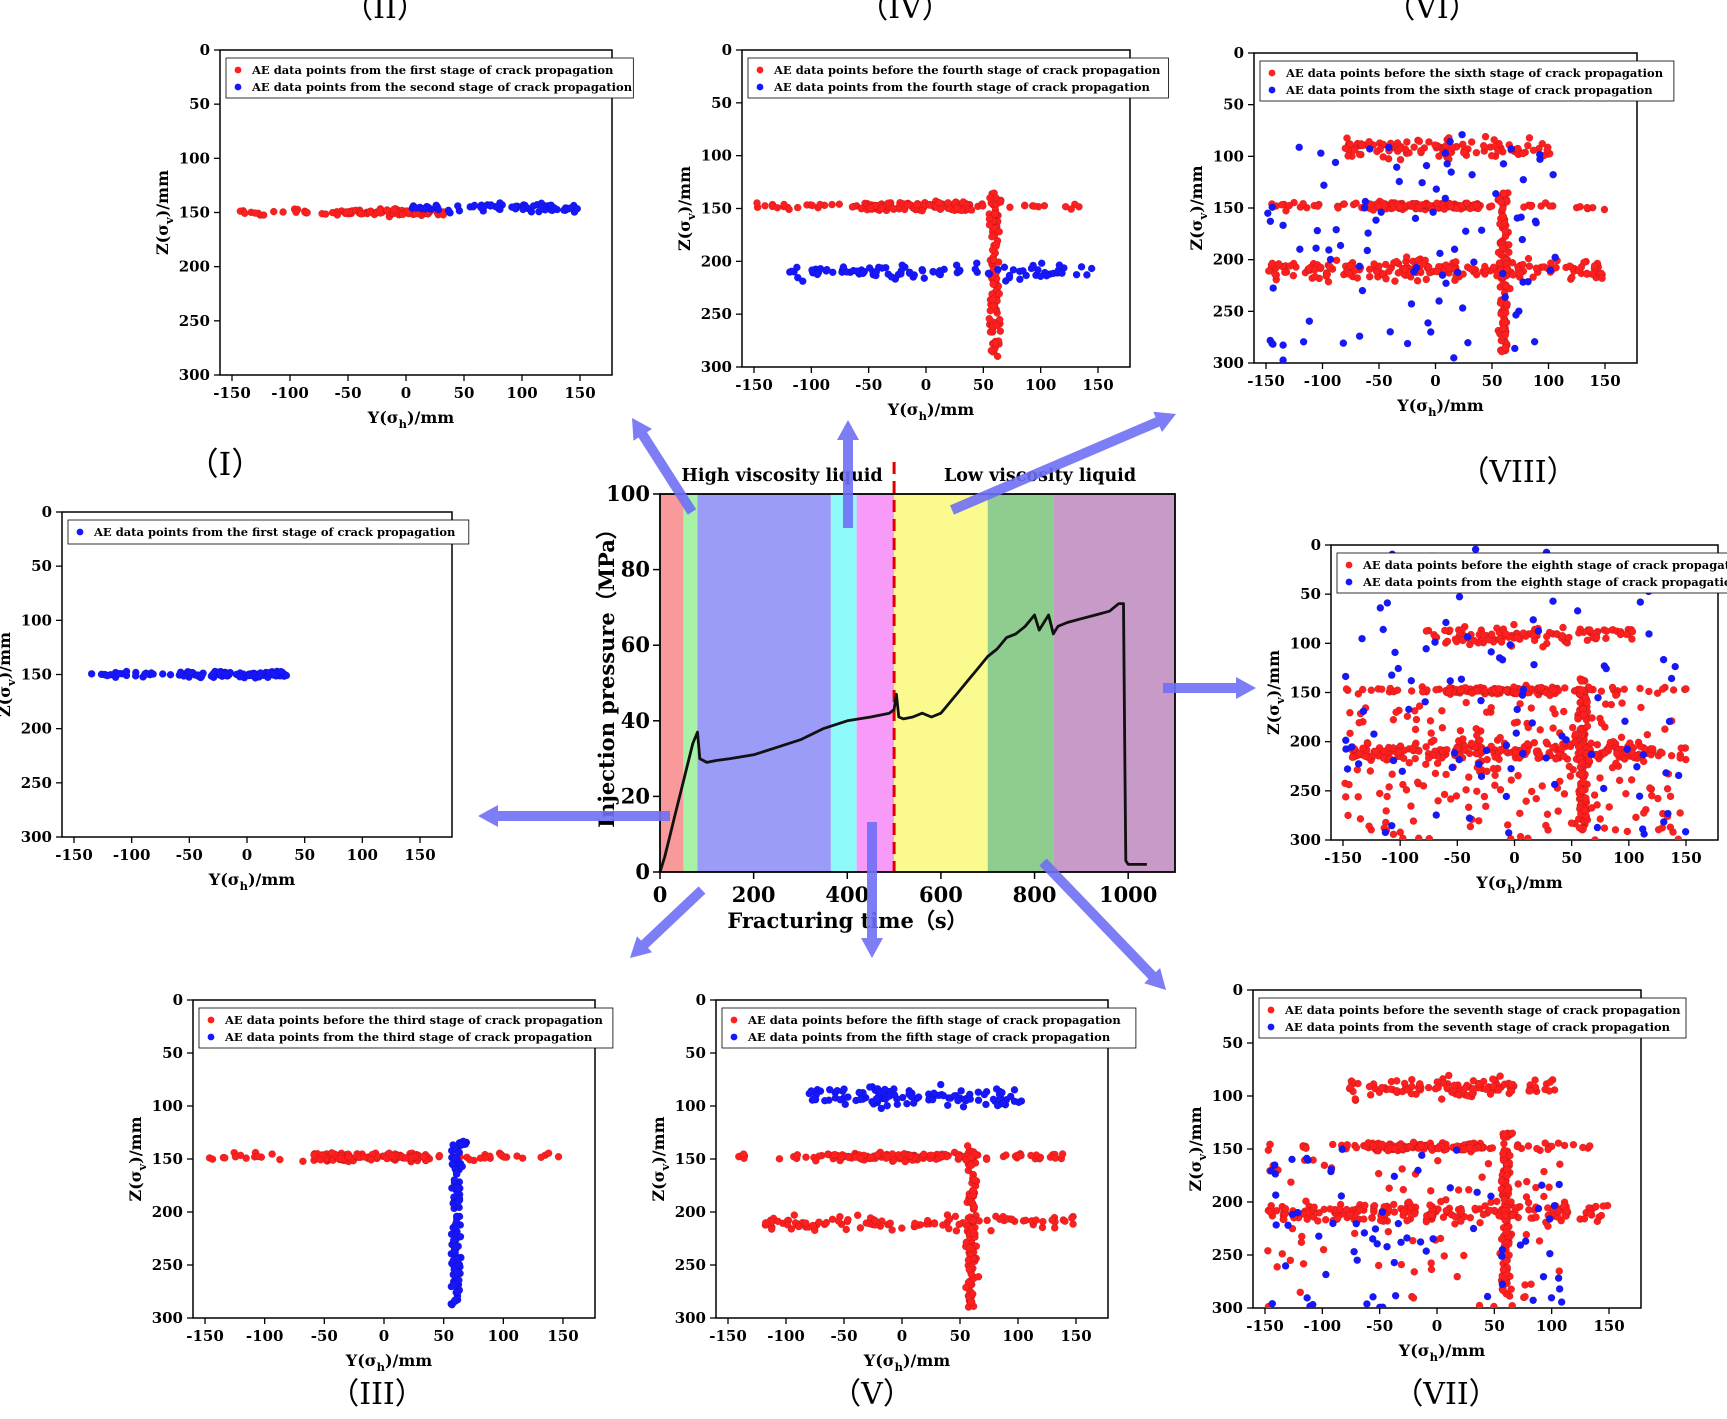  What do you see at coordinates (1227, 1149) in the screenshot?
I see `y-tick-label: 150` at bounding box center [1227, 1149].